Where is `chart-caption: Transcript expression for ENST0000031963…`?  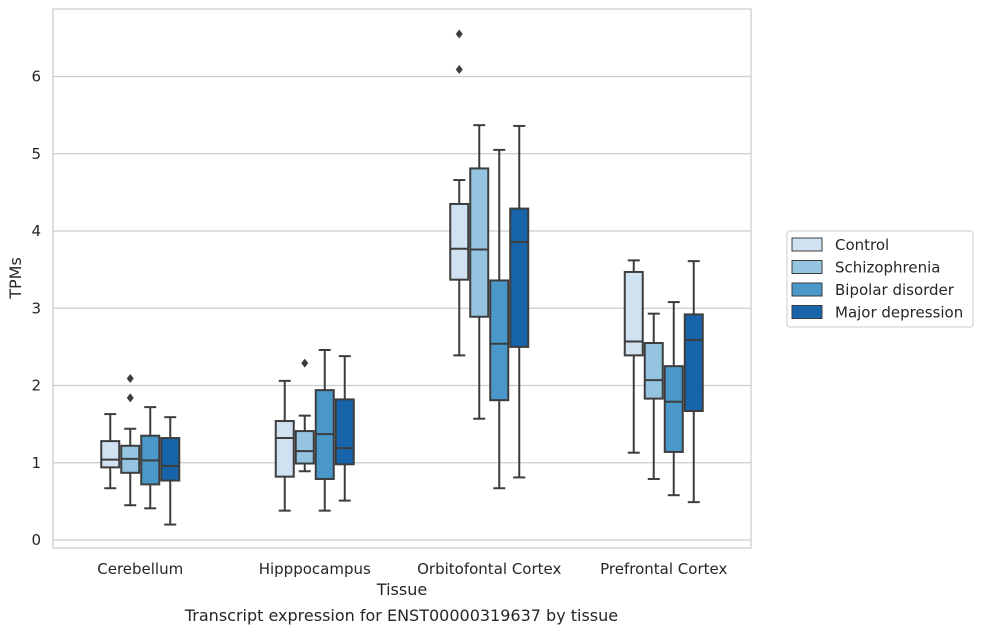 chart-caption: Transcript expression for ENST0000031963… is located at coordinates (401, 615).